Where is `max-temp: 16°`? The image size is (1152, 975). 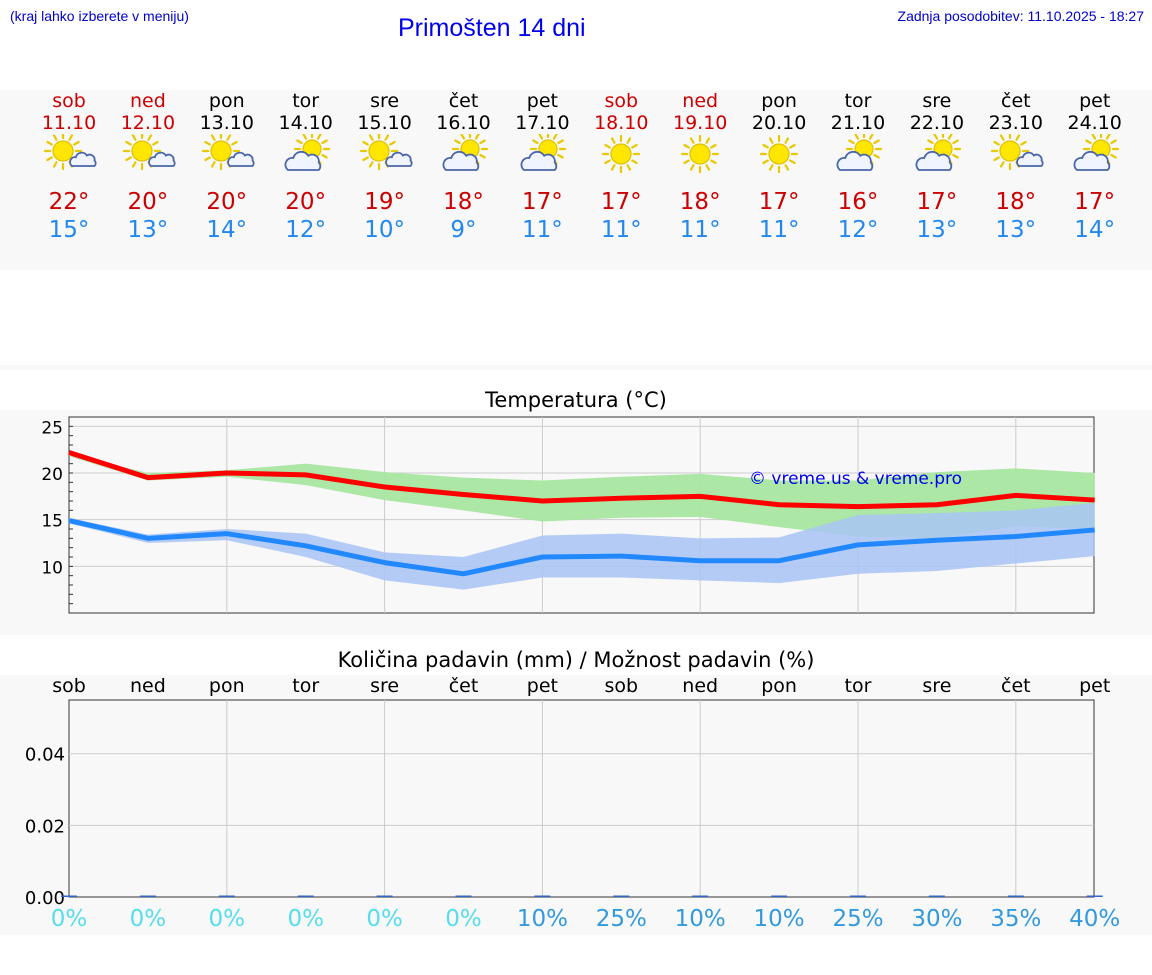 max-temp: 16° is located at coordinates (858, 202).